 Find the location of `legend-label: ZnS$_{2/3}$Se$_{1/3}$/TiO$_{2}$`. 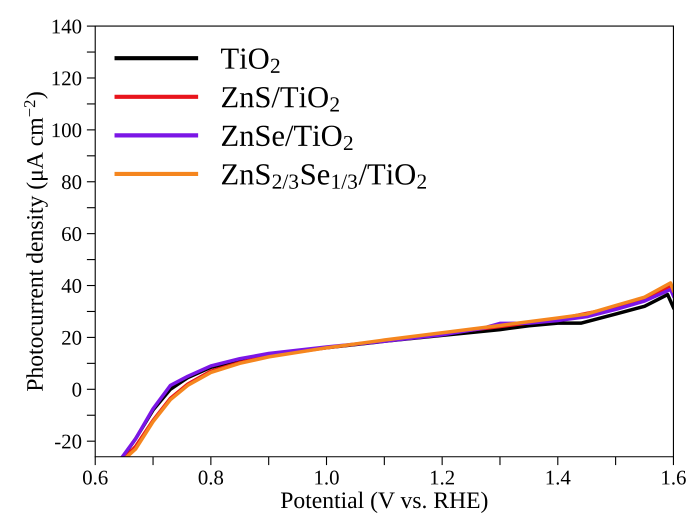

legend-label: ZnS$_{2/3}$Se$_{1/3}$/TiO$_{2}$ is located at coordinates (324, 176).